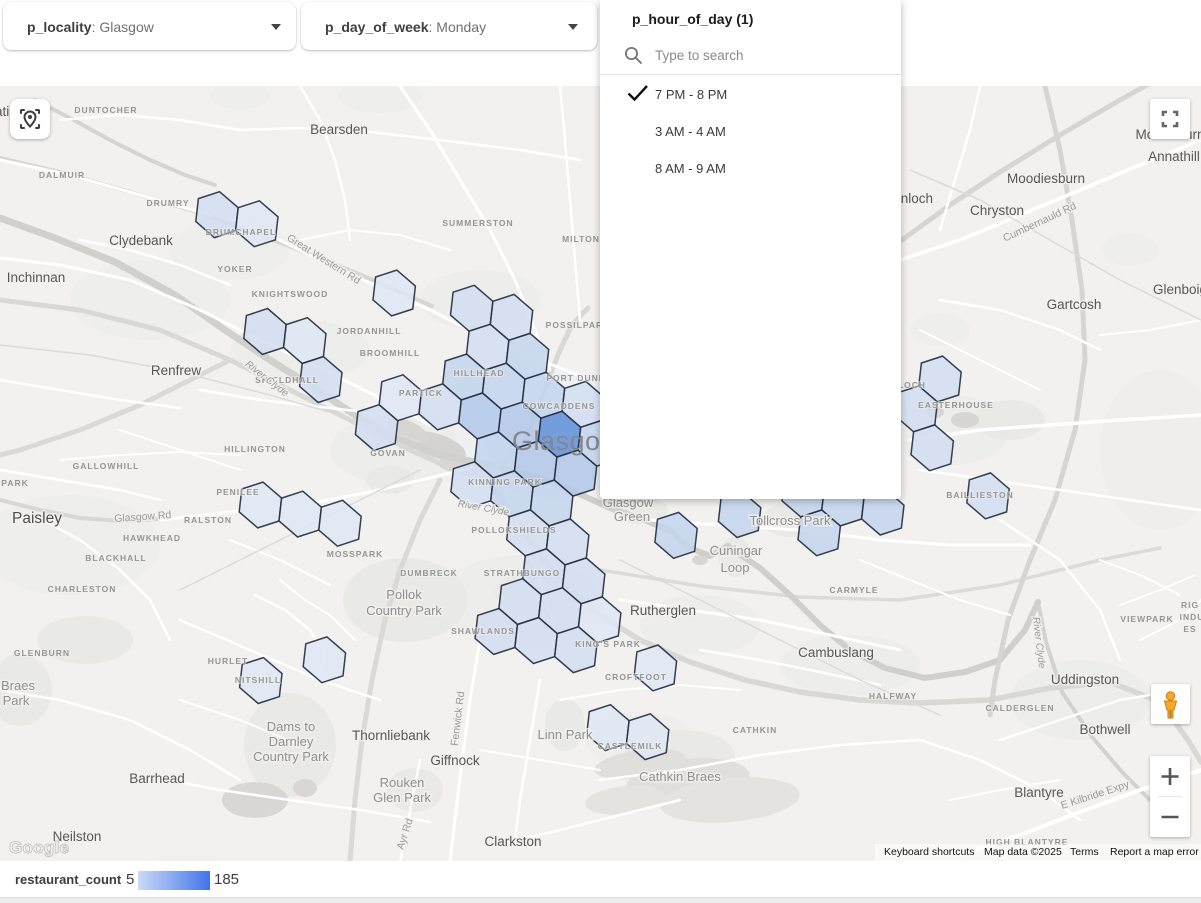 The width and height of the screenshot is (1201, 903). What do you see at coordinates (157, 778) in the screenshot?
I see `svg-text: Barrhead` at bounding box center [157, 778].